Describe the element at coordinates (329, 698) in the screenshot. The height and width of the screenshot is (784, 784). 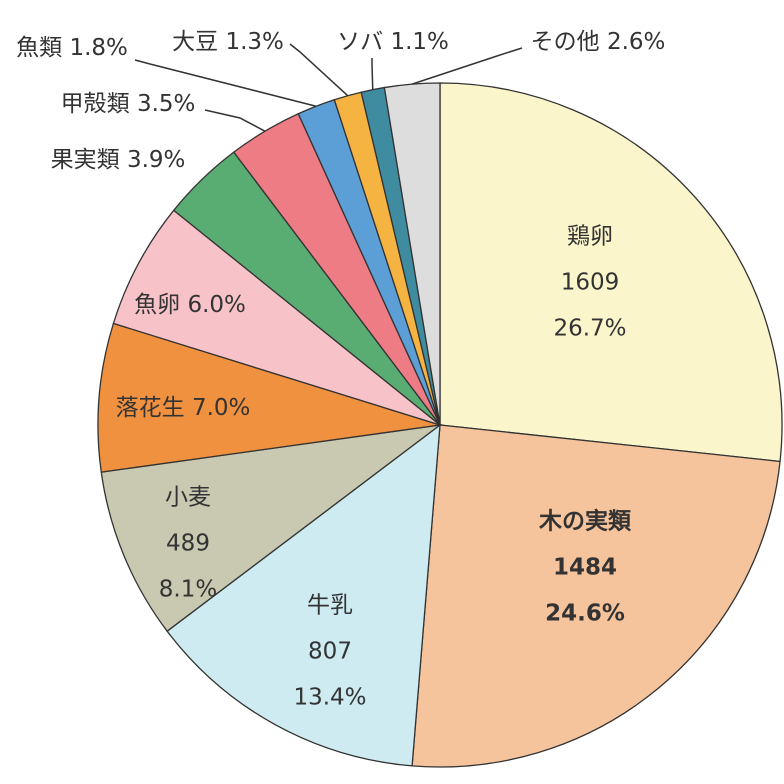
I see `slice-label: 13.4%` at that location.